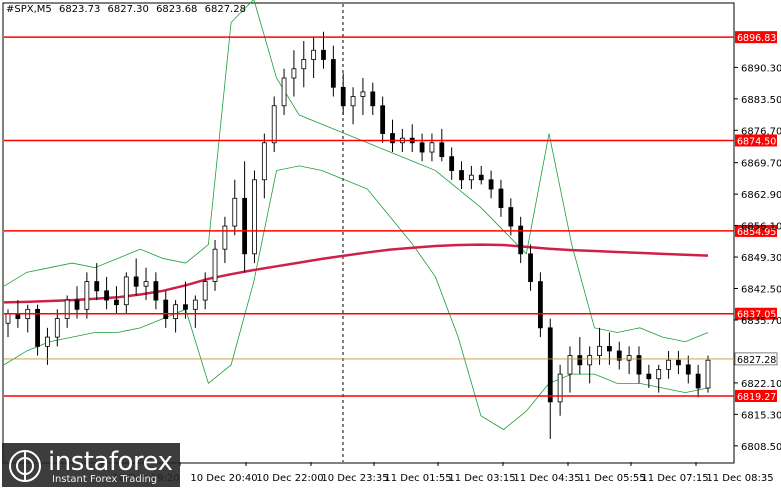 The width and height of the screenshot is (781, 489). What do you see at coordinates (761, 164) in the screenshot?
I see `y-tick-label: 6869.70` at bounding box center [761, 164].